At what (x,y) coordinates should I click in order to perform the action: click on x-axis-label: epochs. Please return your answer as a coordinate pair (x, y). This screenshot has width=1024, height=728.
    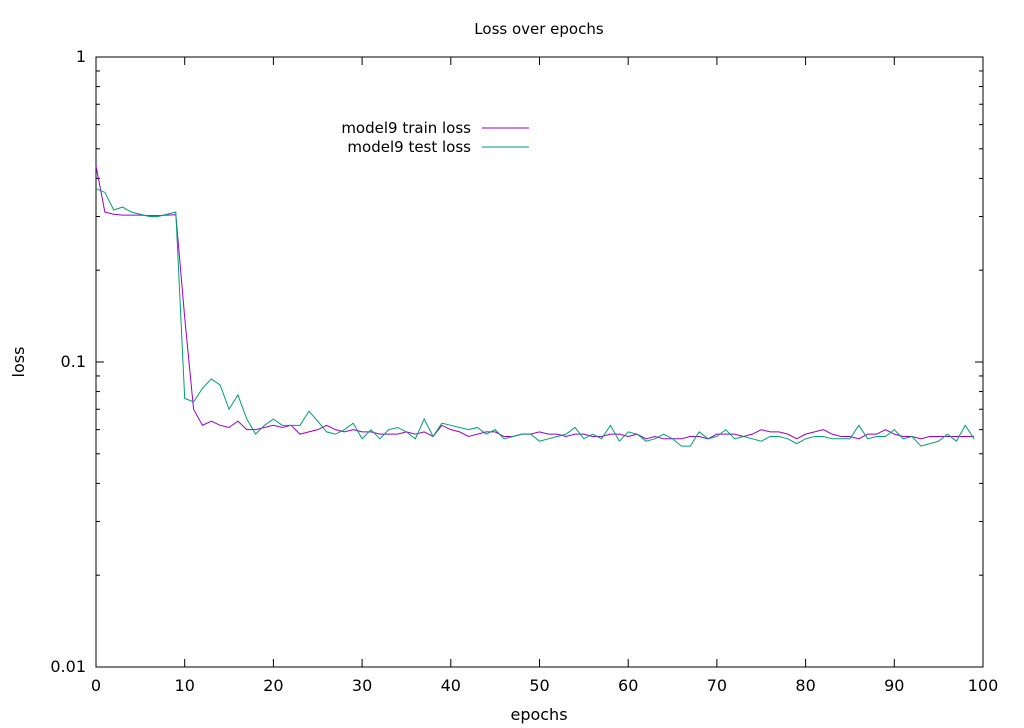
    Looking at the image, I should click on (538, 714).